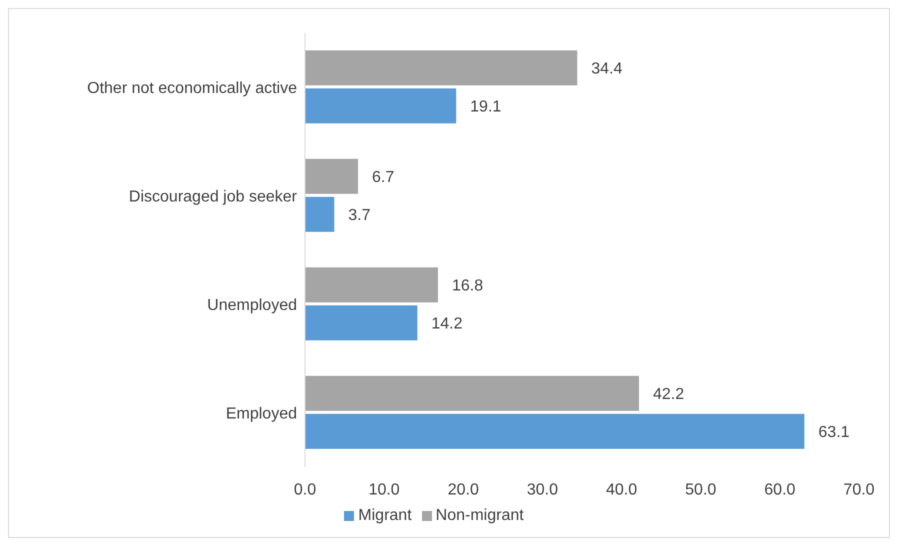 The width and height of the screenshot is (898, 544). Describe the element at coordinates (252, 305) in the screenshot. I see `y-tick-label: Unemployed` at that location.